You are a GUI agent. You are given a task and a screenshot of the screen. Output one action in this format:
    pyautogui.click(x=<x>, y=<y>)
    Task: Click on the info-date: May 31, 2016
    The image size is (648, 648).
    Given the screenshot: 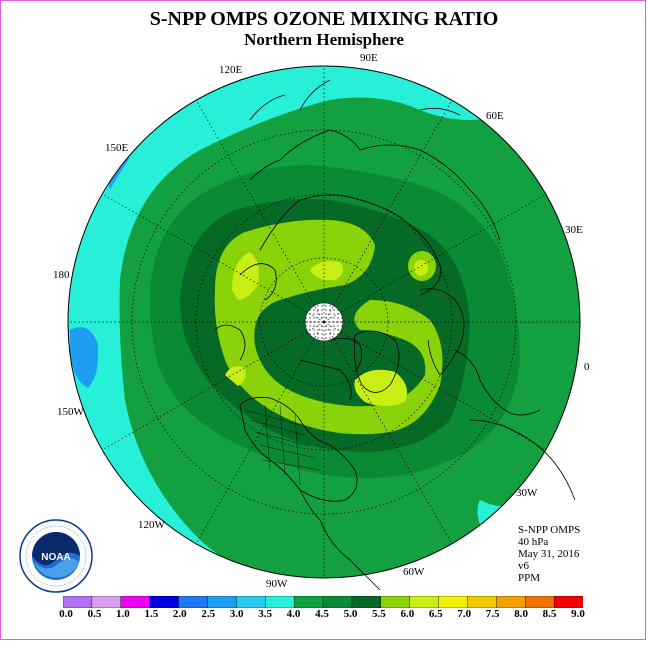 What is the action you would take?
    pyautogui.click(x=549, y=554)
    